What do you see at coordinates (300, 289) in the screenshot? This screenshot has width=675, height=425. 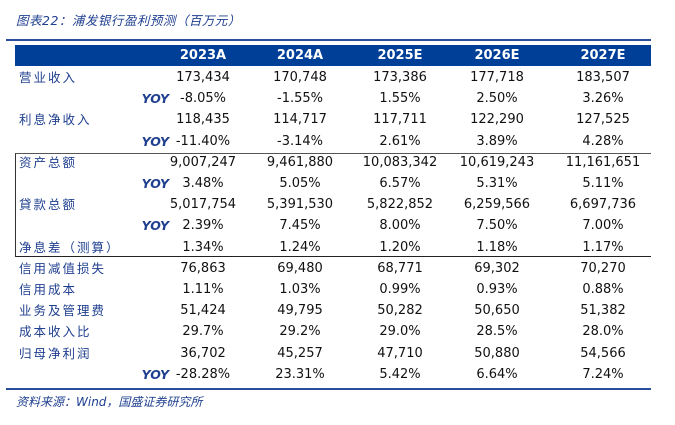 I see `cell-value: 1.03%` at bounding box center [300, 289].